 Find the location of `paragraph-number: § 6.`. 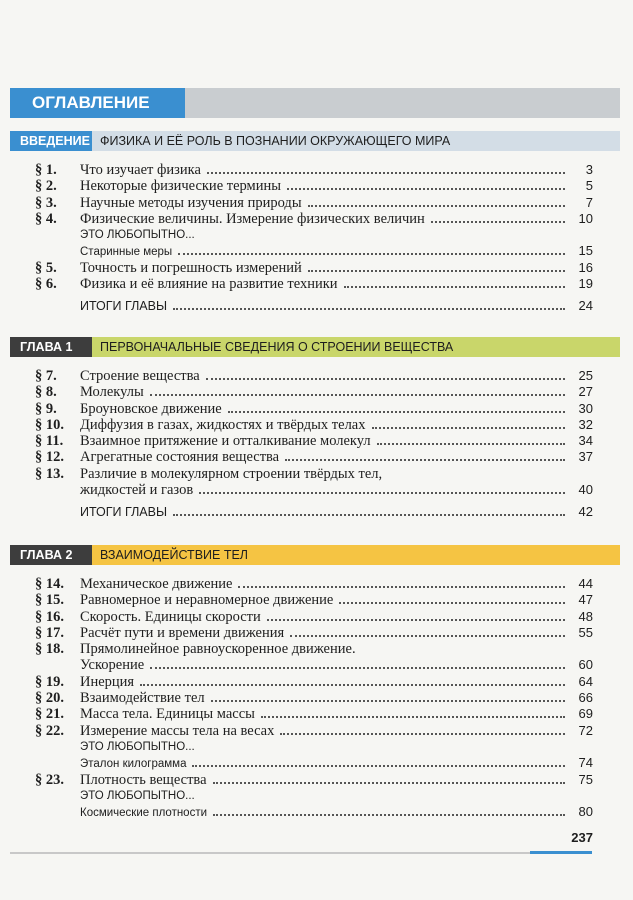

paragraph-number: § 6. is located at coordinates (46, 284).